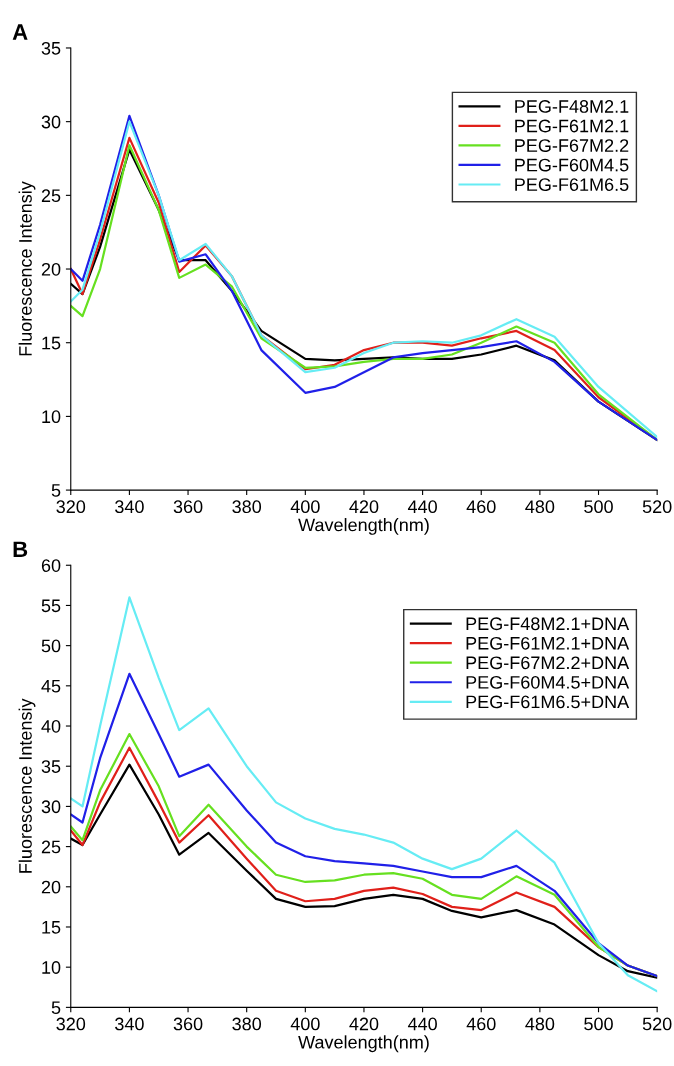  What do you see at coordinates (51, 726) in the screenshot?
I see `y-tick-label: 40` at bounding box center [51, 726].